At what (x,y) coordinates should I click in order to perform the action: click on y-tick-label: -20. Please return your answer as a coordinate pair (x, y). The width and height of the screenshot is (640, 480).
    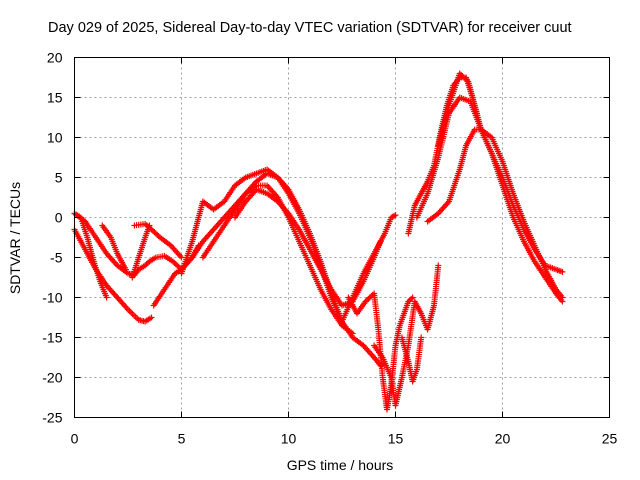
    Looking at the image, I should click on (52, 378).